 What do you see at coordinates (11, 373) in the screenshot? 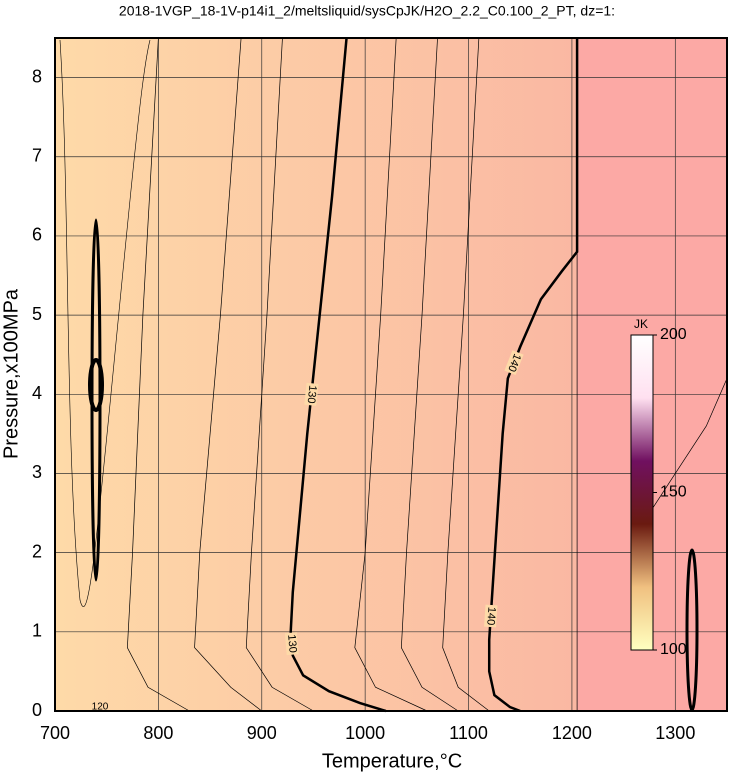
I see `y-axis-label: Pressure,x100MPa` at bounding box center [11, 373].